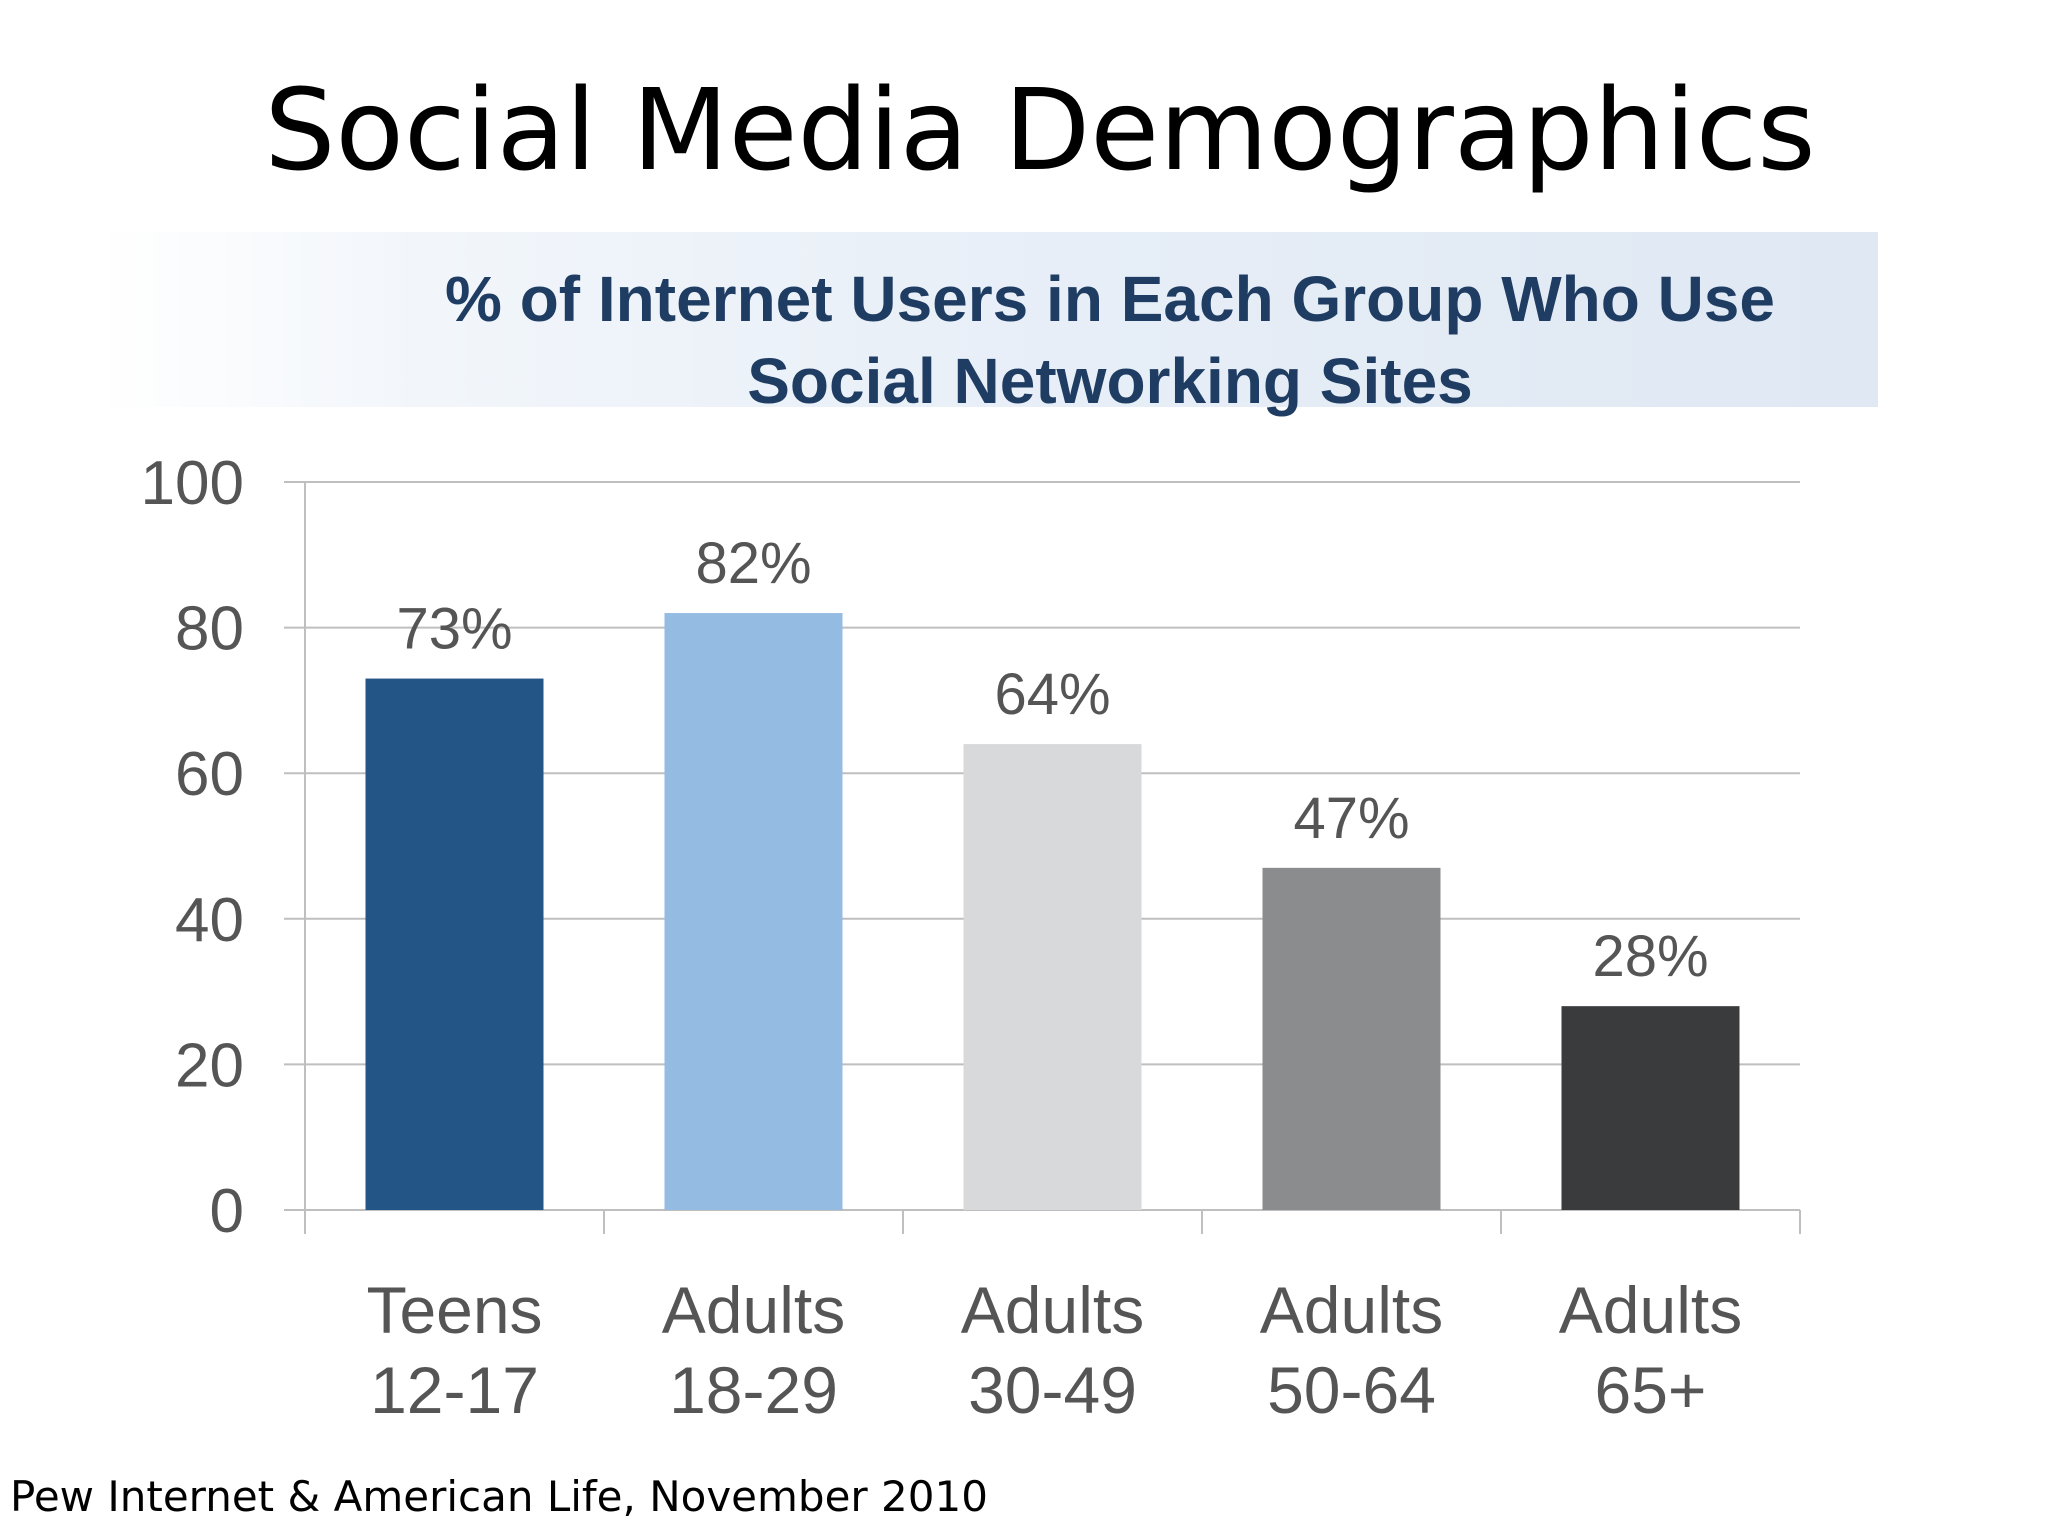  I want to click on x-category-label: 30-49, so click(1052, 1390).